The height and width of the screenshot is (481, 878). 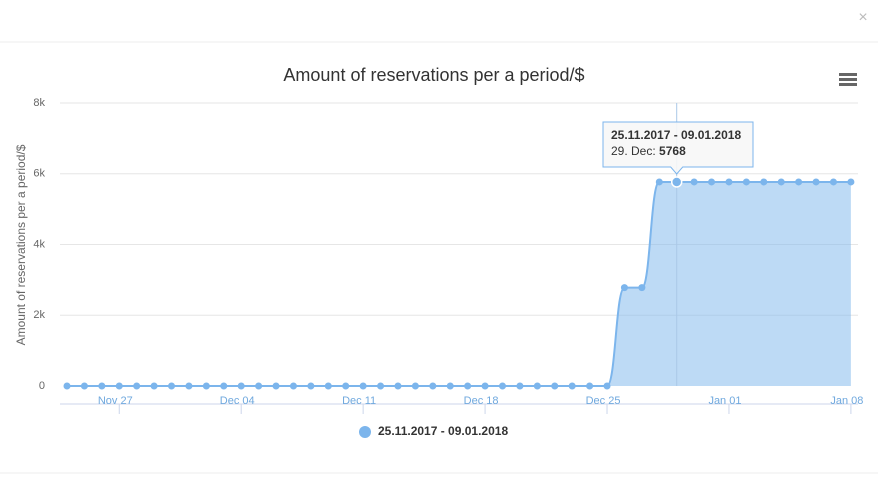 I want to click on legend-item: 25.11.2017 - 09.01.2018, so click(x=433, y=431).